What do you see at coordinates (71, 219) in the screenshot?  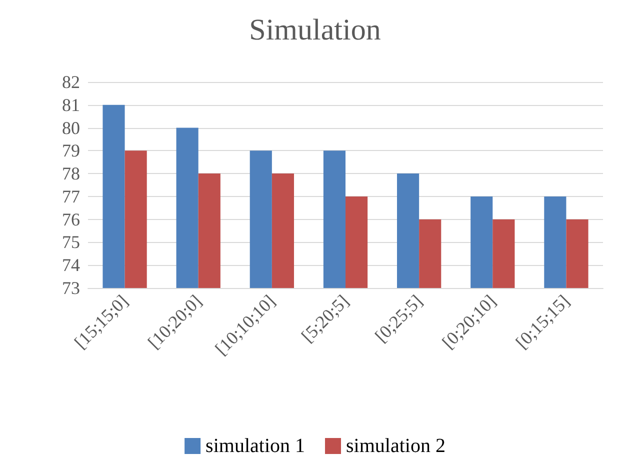 I see `y-tick-label: 76` at bounding box center [71, 219].